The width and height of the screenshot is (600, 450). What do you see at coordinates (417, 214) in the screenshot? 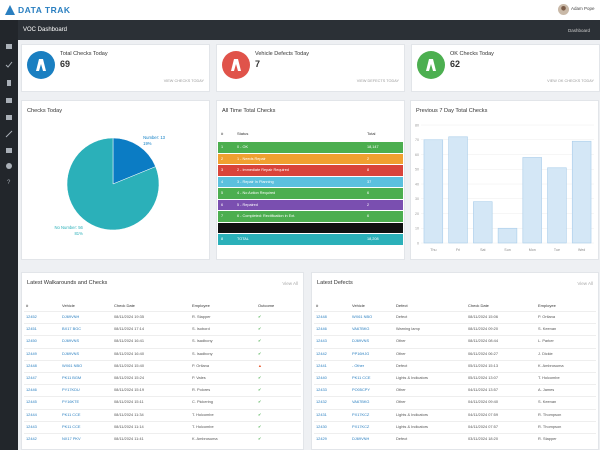
I see `y-tick-label: 20` at bounding box center [417, 214].